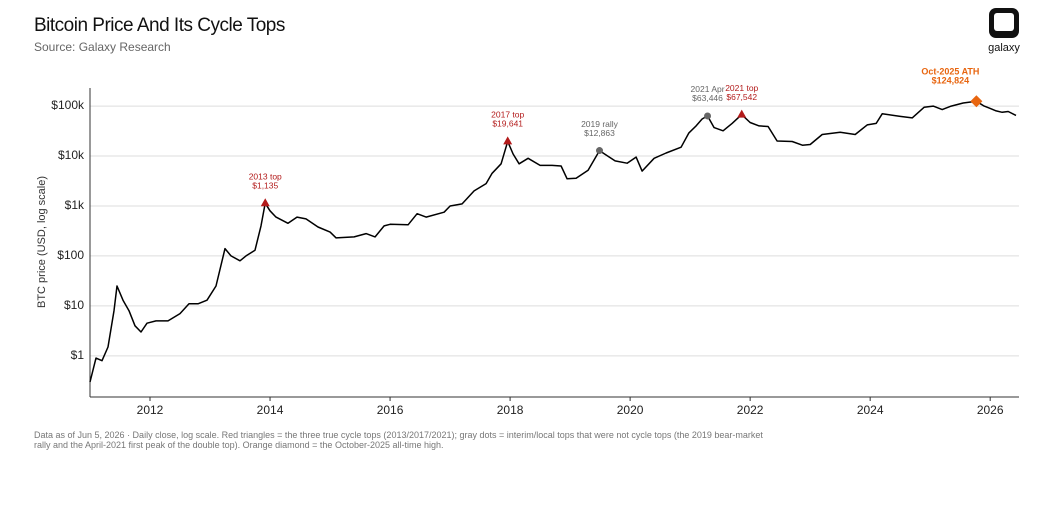 The height and width of the screenshot is (507, 1045). What do you see at coordinates (68, 105) in the screenshot?
I see `y-tick-label: $100k` at bounding box center [68, 105].